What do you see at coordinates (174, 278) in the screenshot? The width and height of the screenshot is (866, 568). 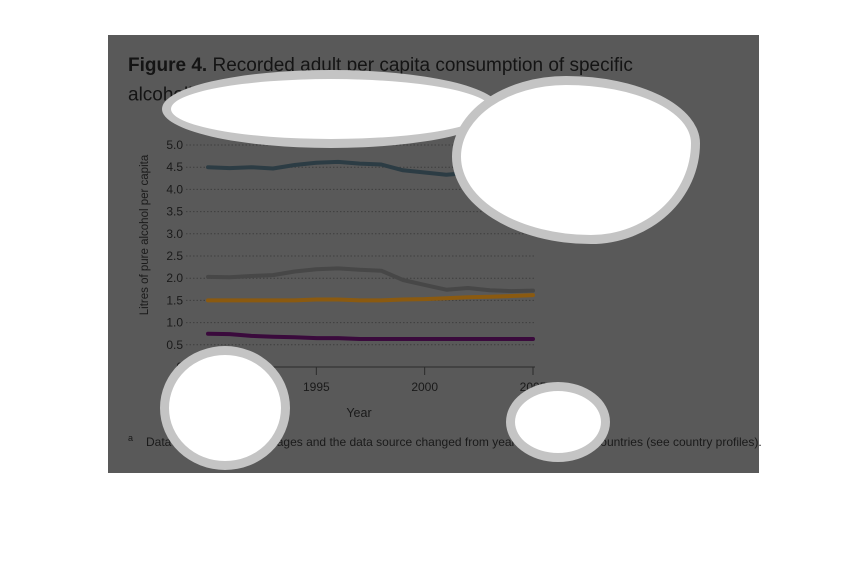 I see `y-tick-label: 2.0` at bounding box center [174, 278].